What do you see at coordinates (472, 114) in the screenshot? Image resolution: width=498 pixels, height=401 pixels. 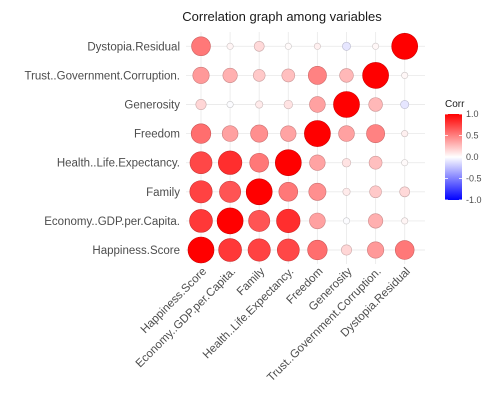 I see `legend-tick-label: 1.0` at bounding box center [472, 114].